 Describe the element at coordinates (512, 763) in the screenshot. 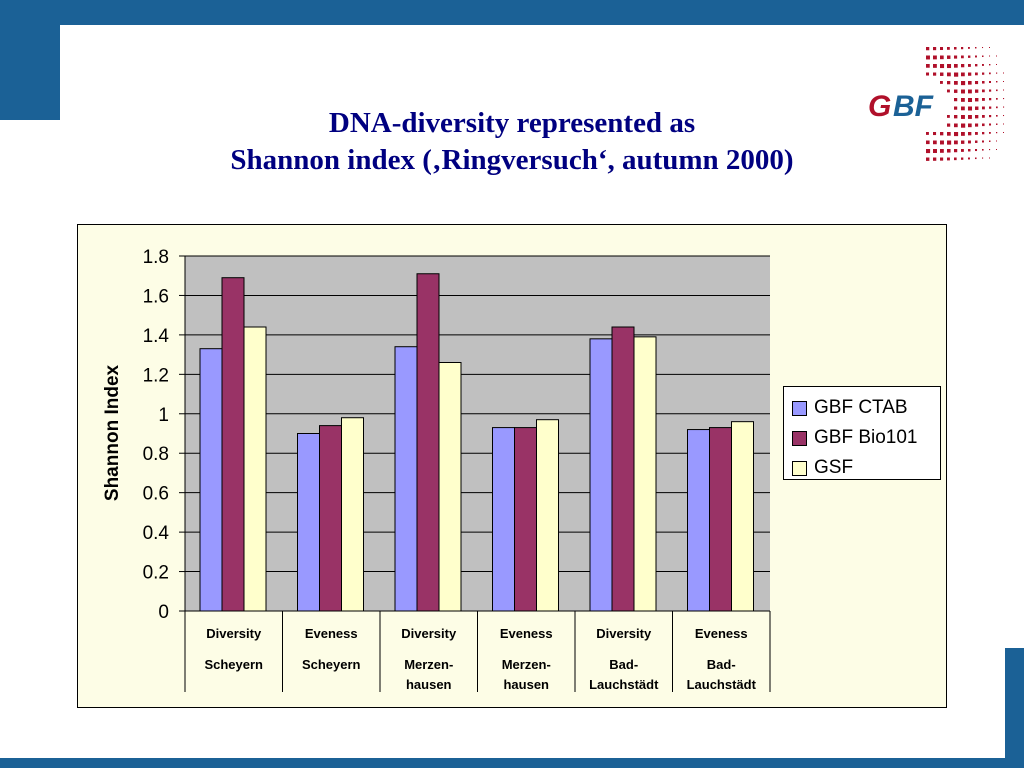

I see `bottom-bar` at that location.